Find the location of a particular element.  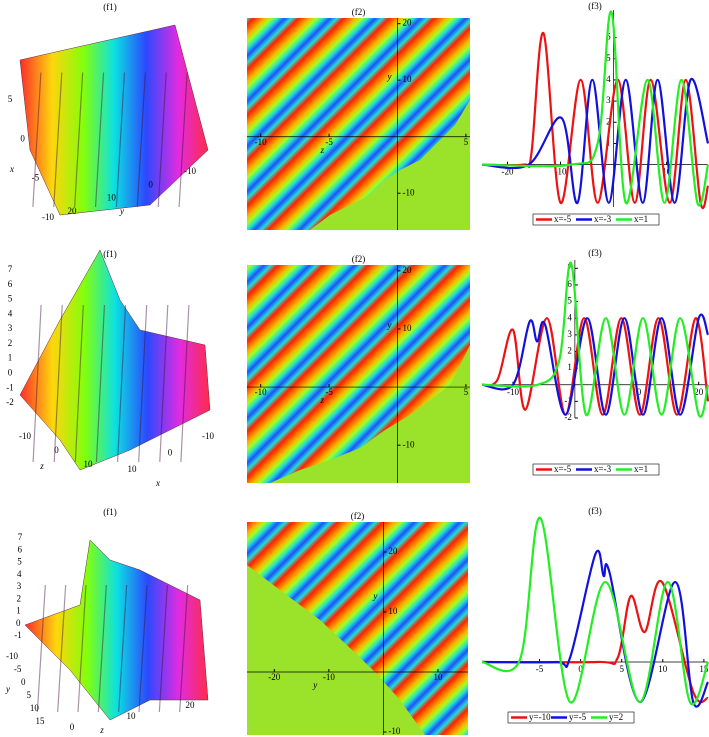

axis-tick-label: -5 is located at coordinates (18, 669).